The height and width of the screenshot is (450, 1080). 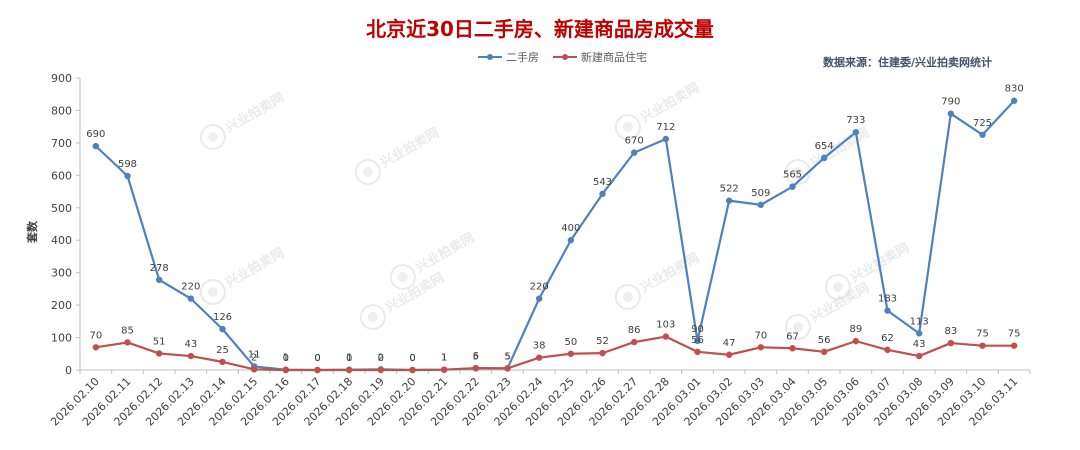 I want to click on chart-title: 北京近30日二手房、新建商品房成交量, so click(x=540, y=29).